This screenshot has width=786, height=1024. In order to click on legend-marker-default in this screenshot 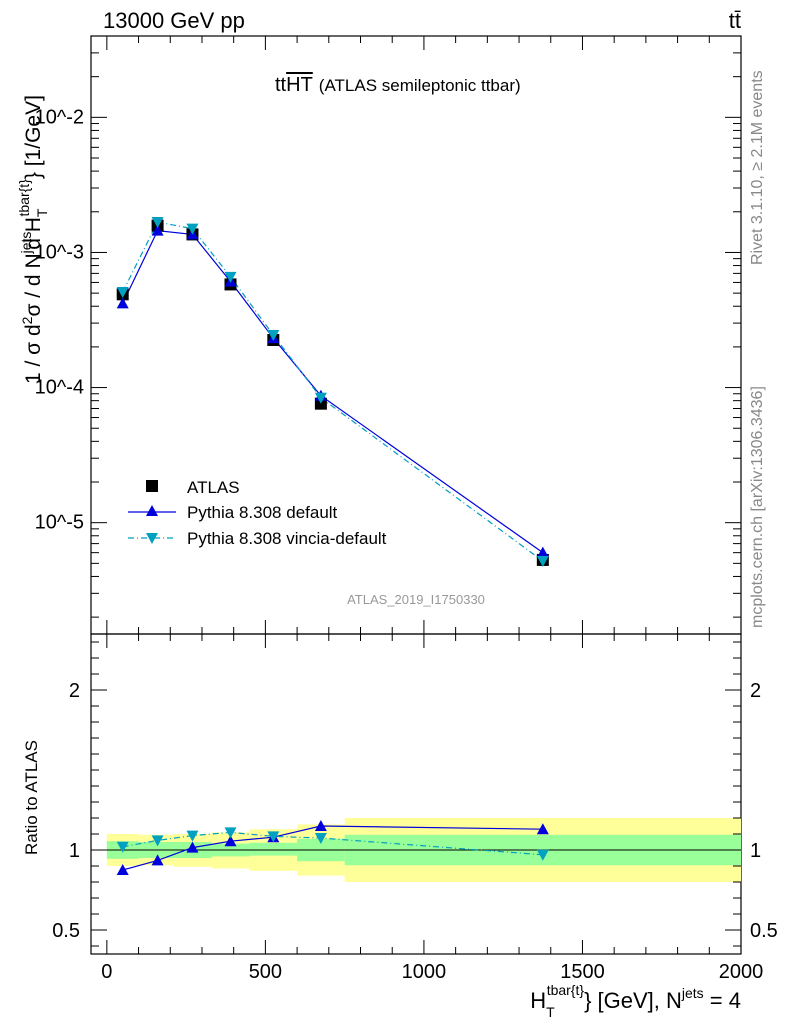, I will do `click(152, 510)`.